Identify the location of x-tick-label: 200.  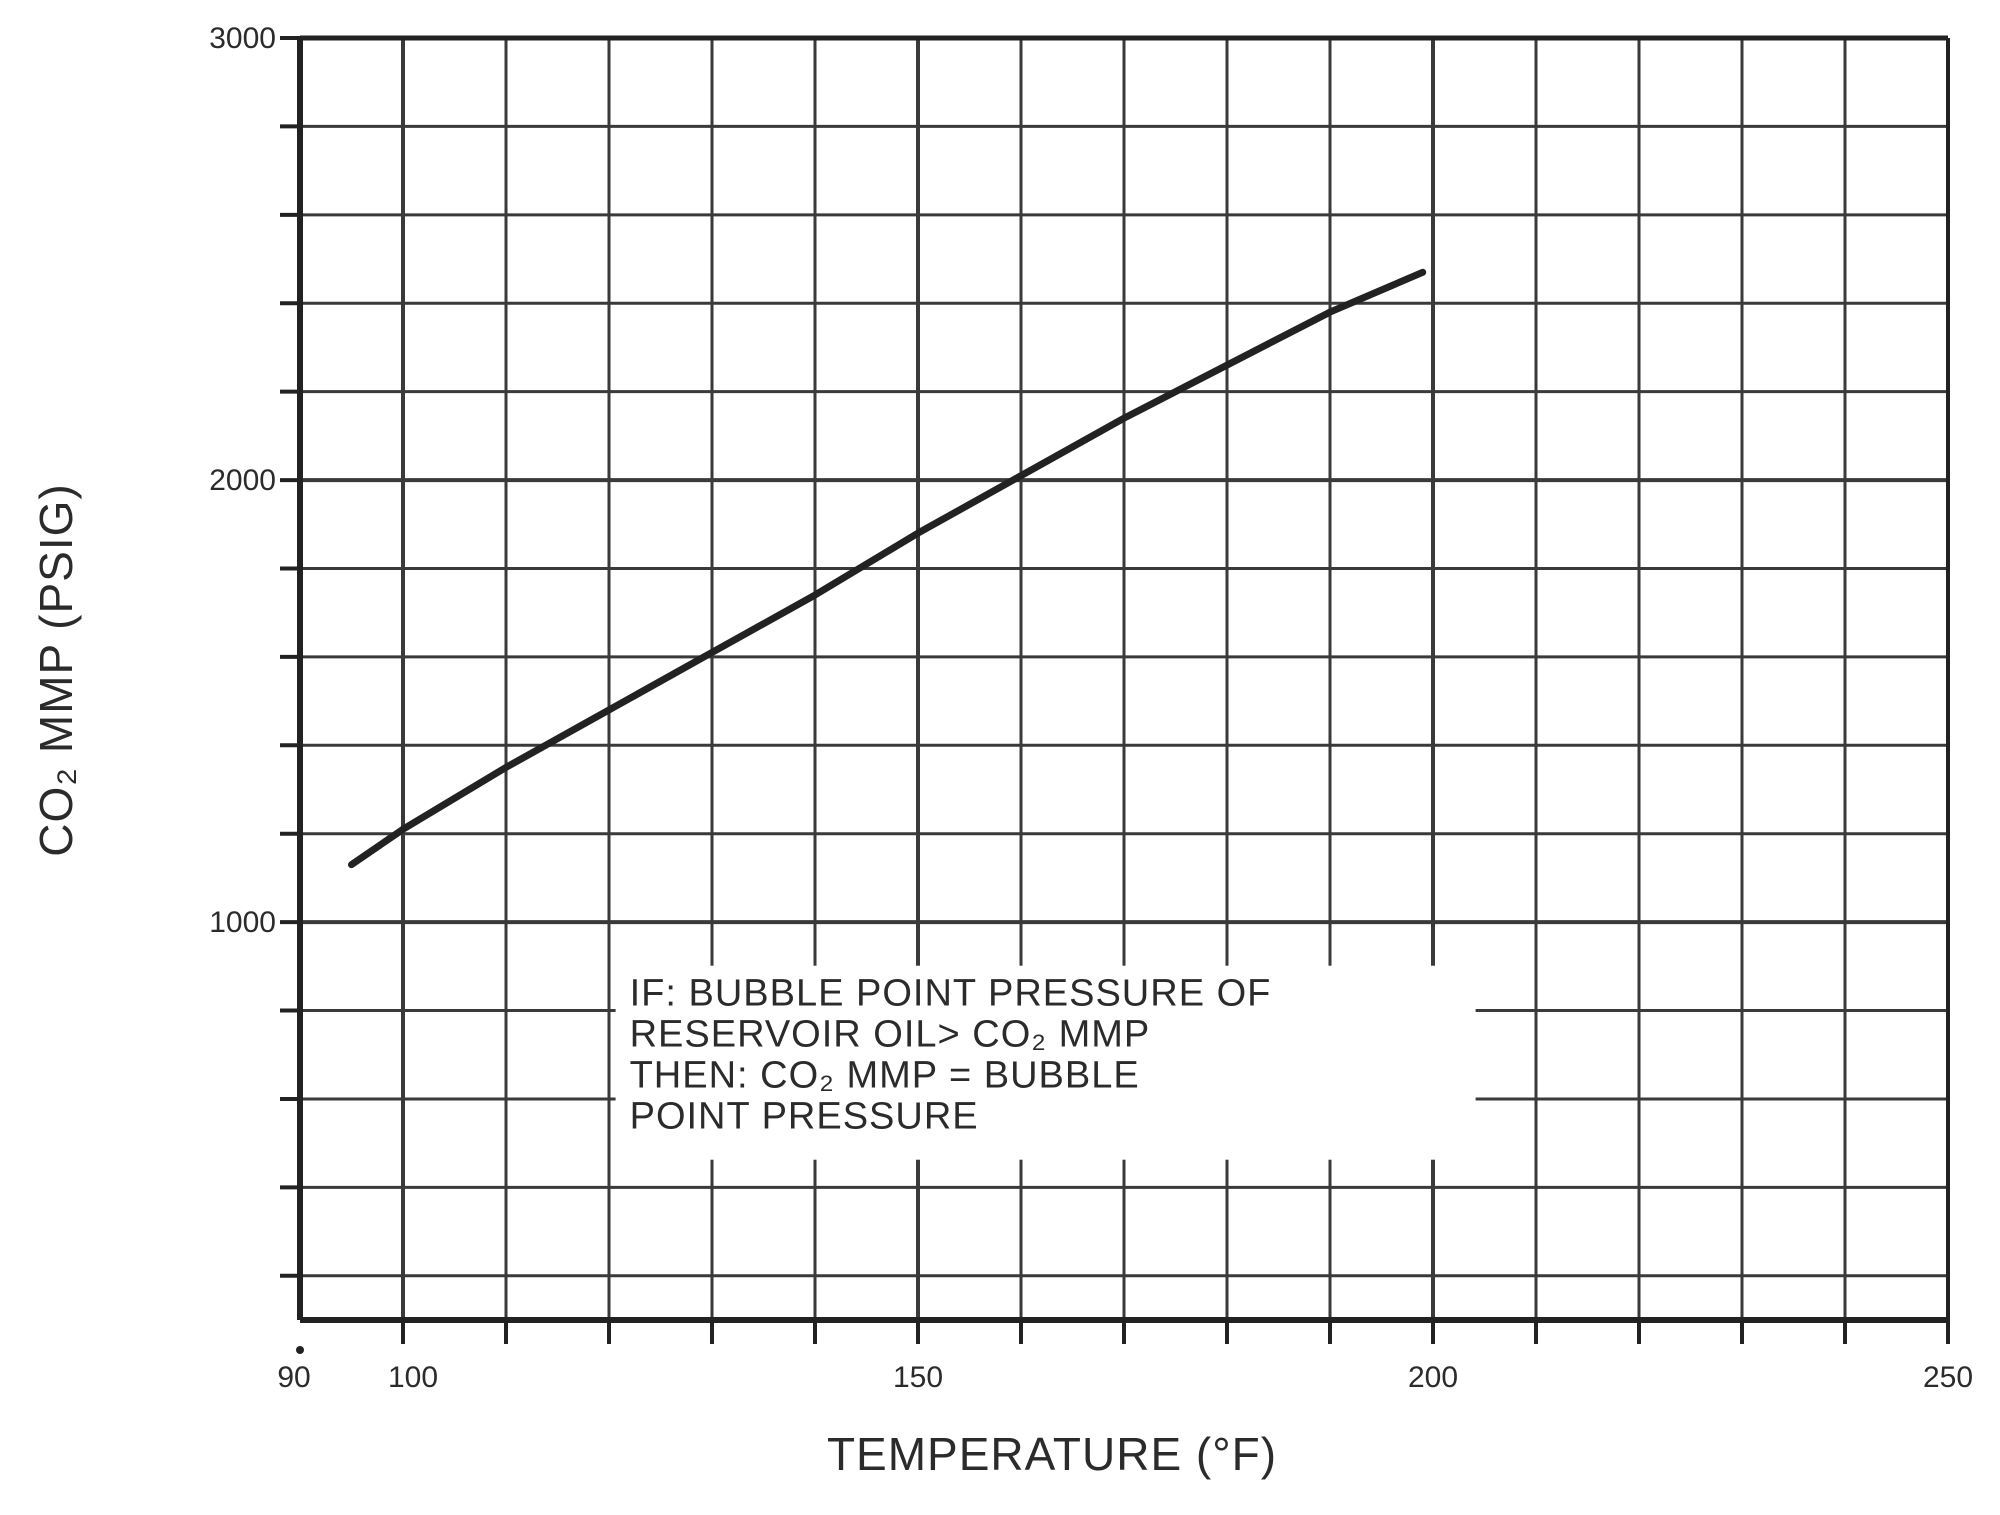
(1433, 1377).